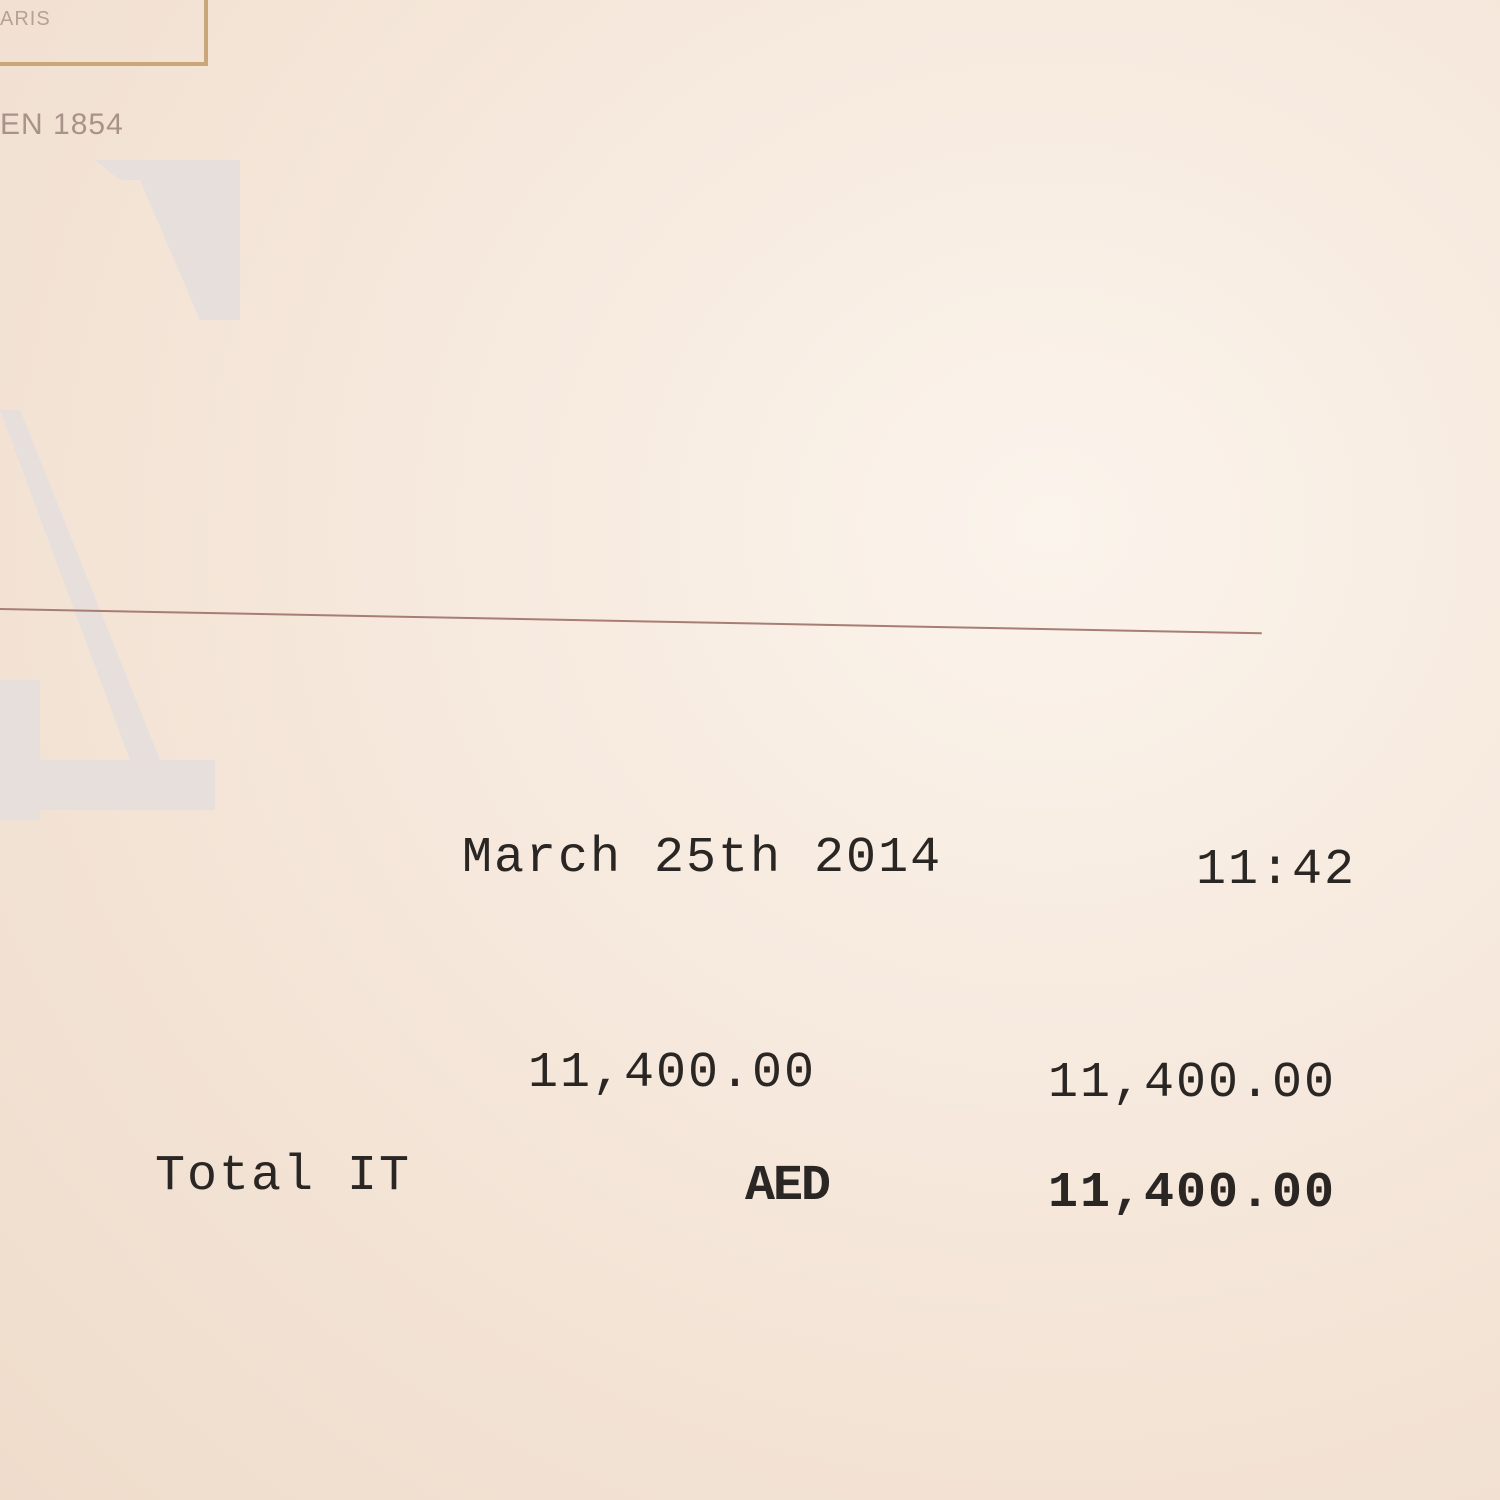 The image size is (1500, 1500). What do you see at coordinates (672, 1073) in the screenshot?
I see `line-amount: 11,400.00` at bounding box center [672, 1073].